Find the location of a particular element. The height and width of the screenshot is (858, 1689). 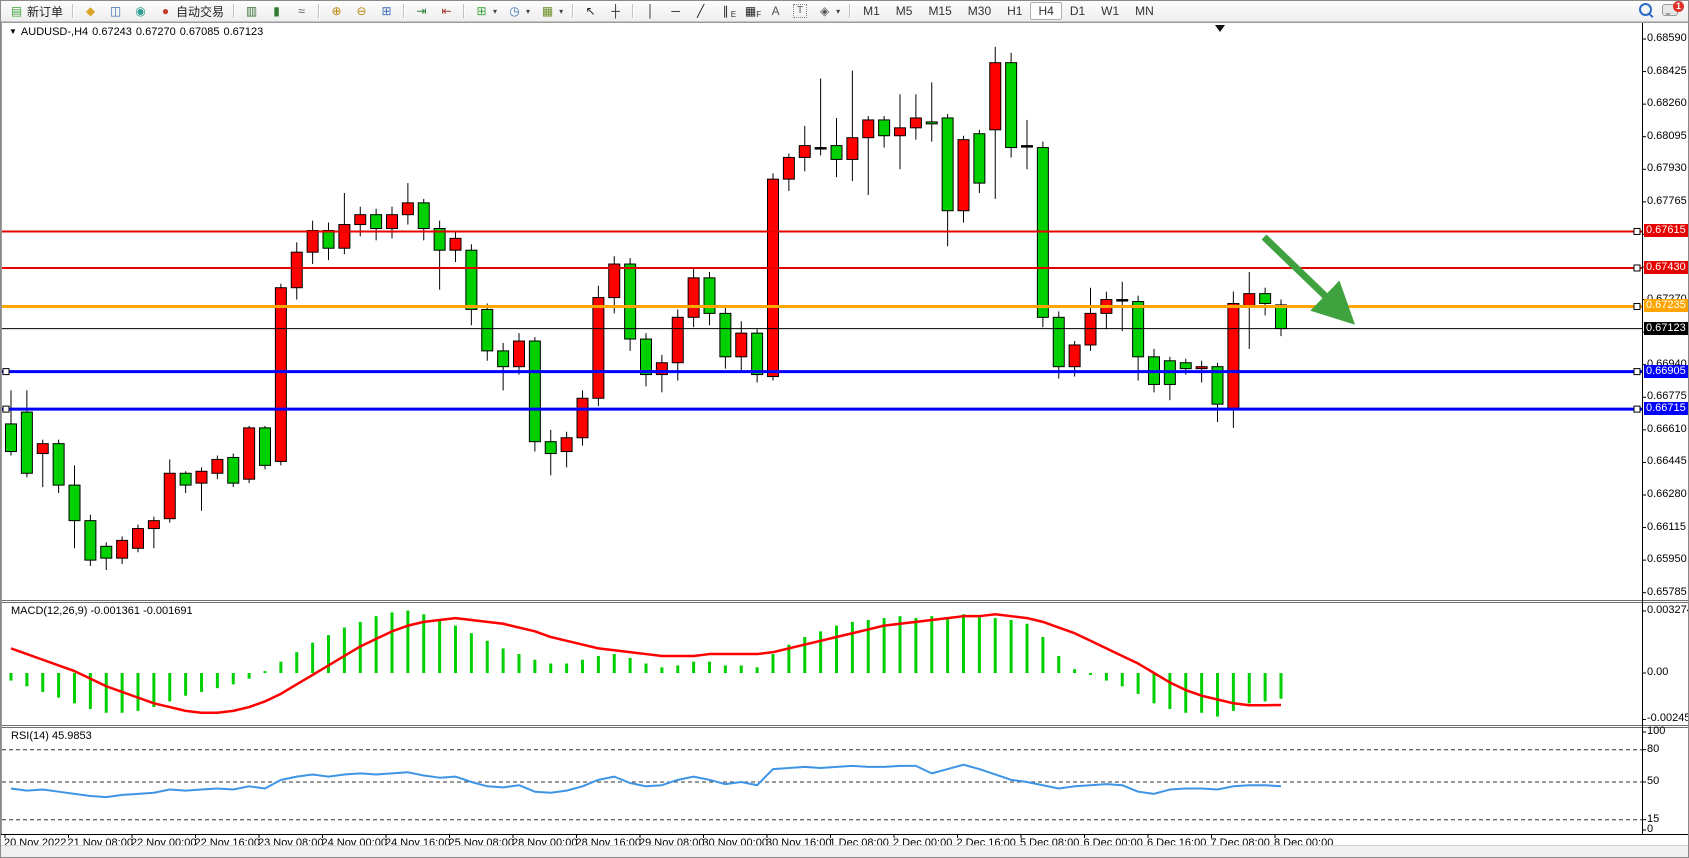

search-button is located at coordinates (1645, 11).